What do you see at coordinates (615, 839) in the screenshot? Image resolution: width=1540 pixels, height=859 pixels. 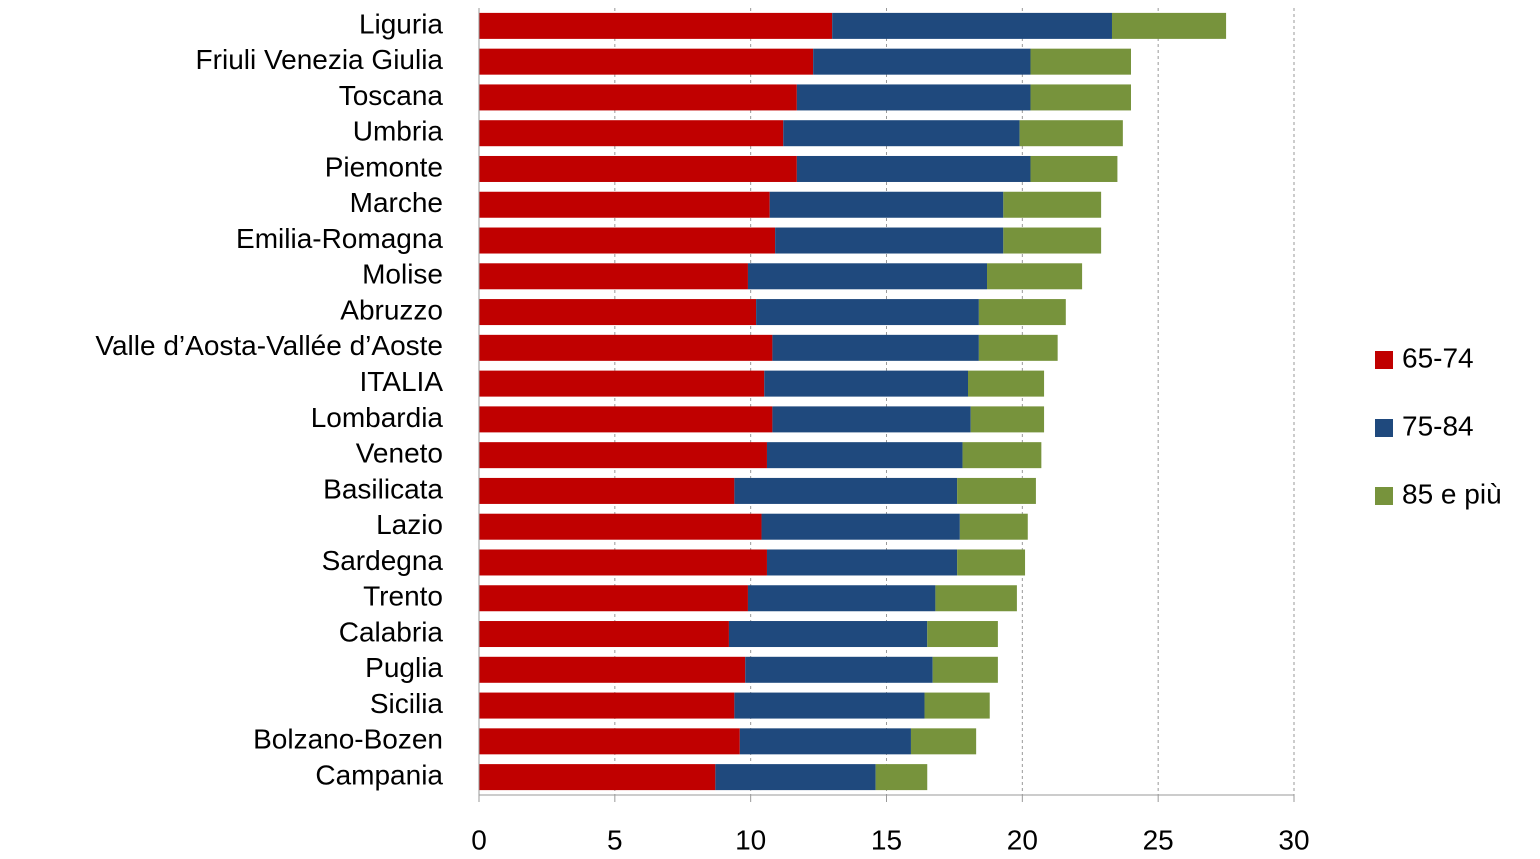 I see `x-tick-label: 5` at bounding box center [615, 839].